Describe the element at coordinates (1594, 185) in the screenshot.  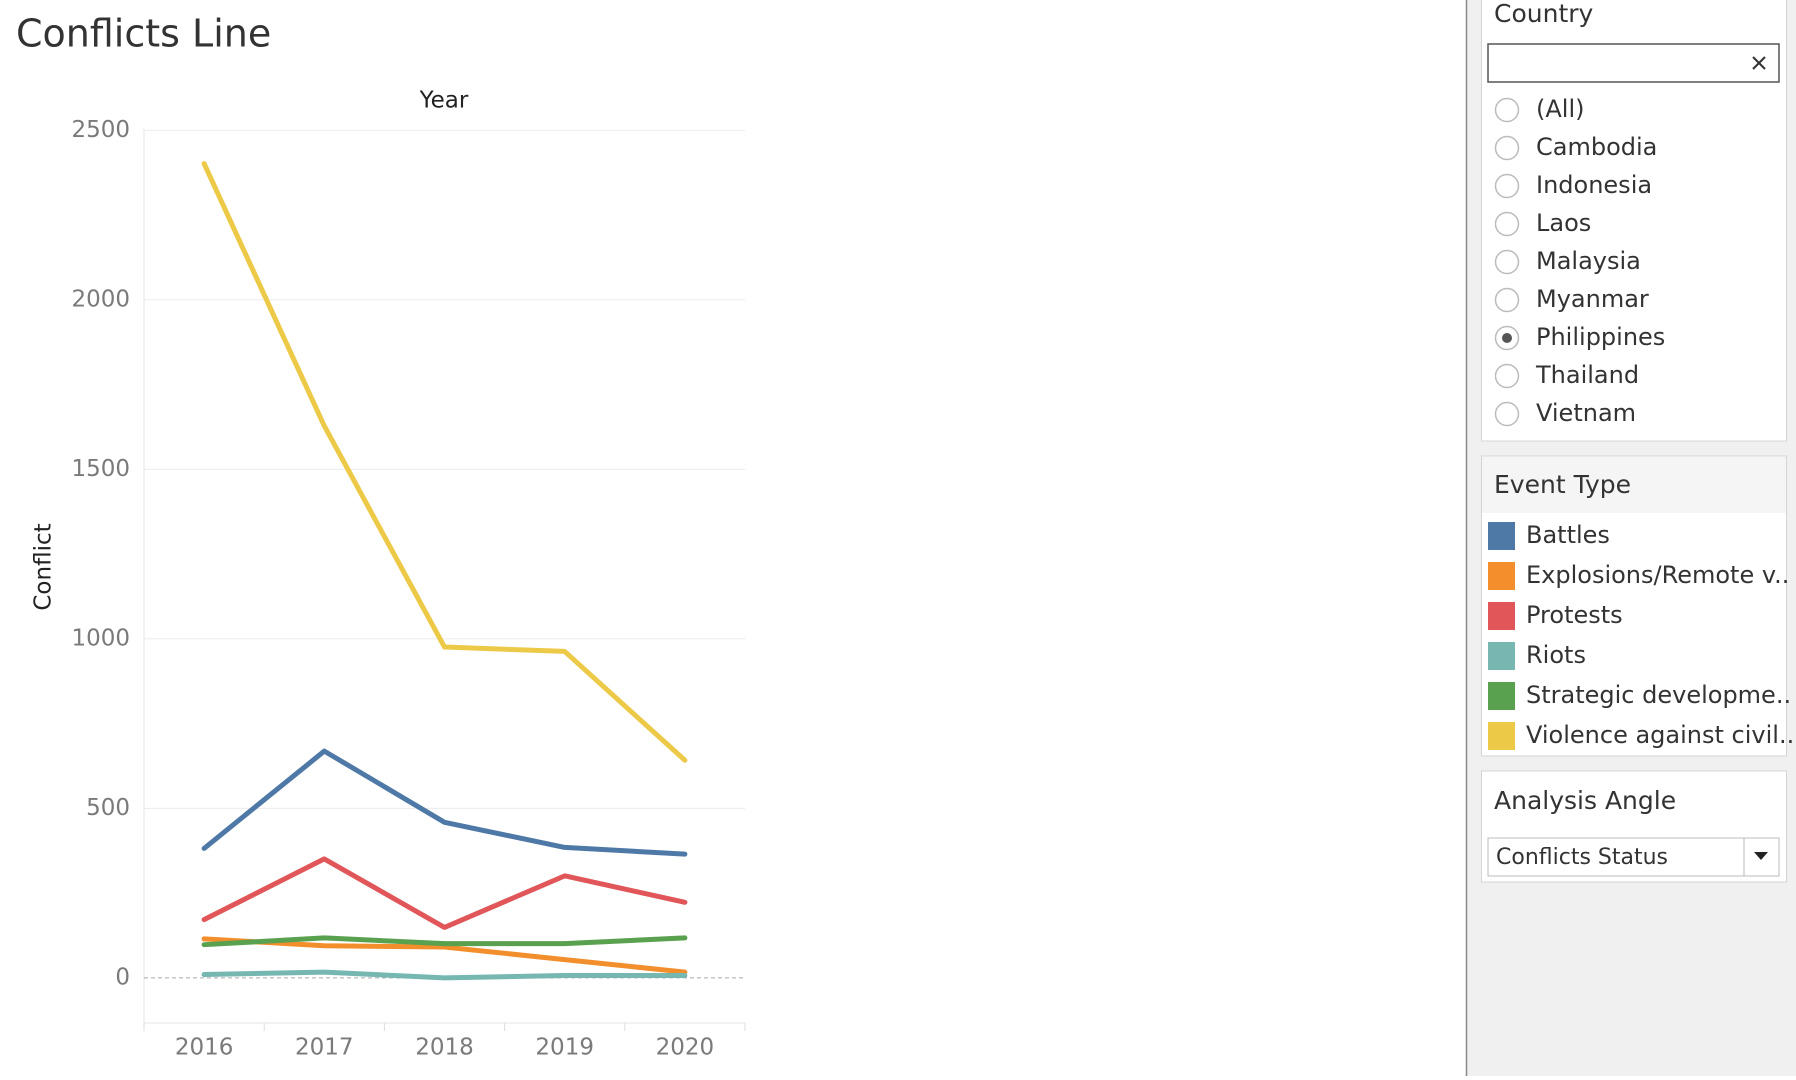
I see `option-label: Indonesia` at that location.